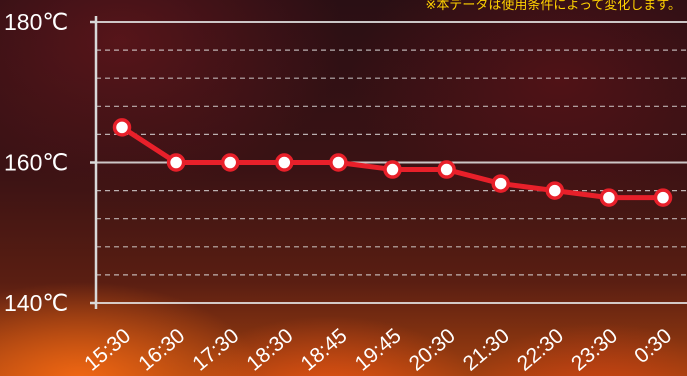  What do you see at coordinates (553, 6) in the screenshot?
I see `disclaimer-note: ※本データは使用条件によって変化します。` at bounding box center [553, 6].